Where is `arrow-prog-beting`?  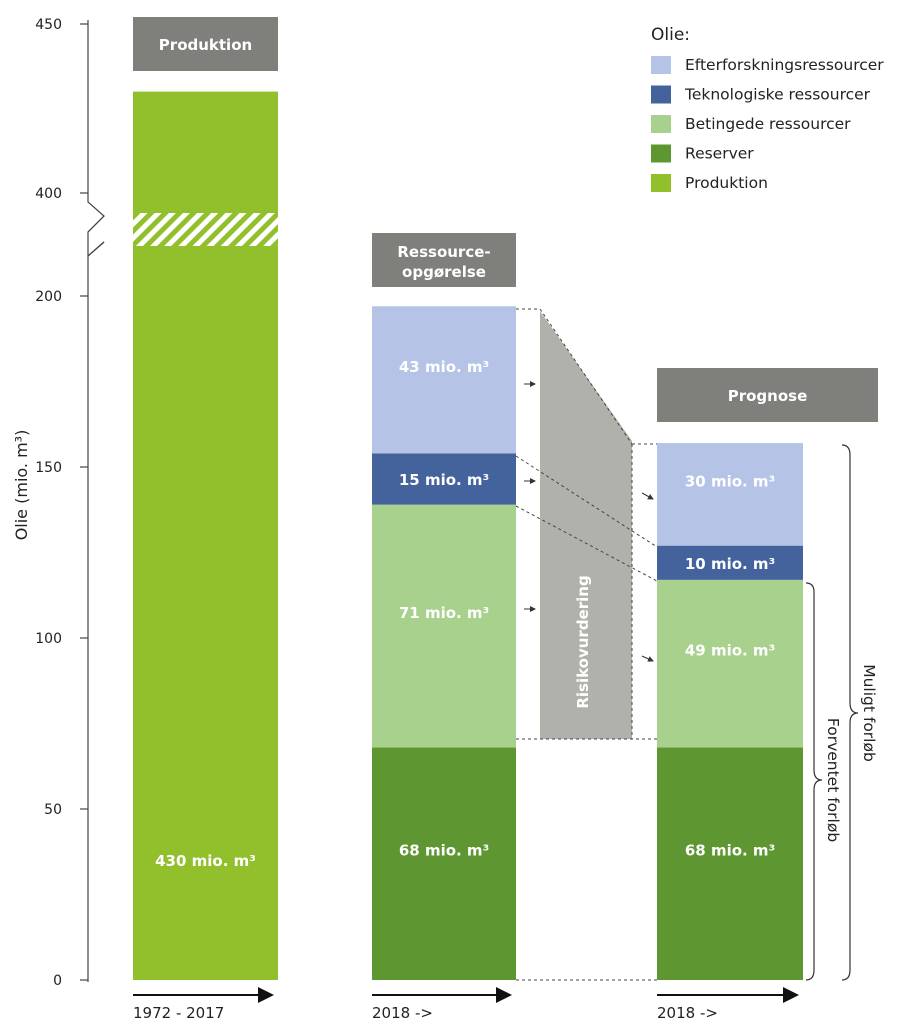
arrow-prog-beting is located at coordinates (647, 658).